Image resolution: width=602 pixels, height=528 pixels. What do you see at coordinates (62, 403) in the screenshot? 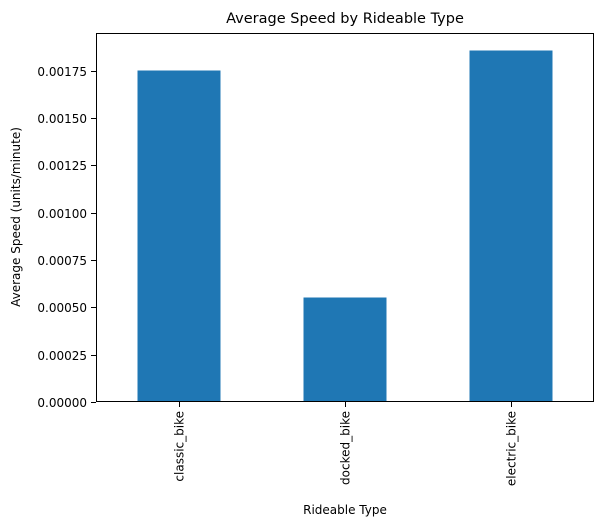
I see `y-tick-label: 0.00000` at bounding box center [62, 403].